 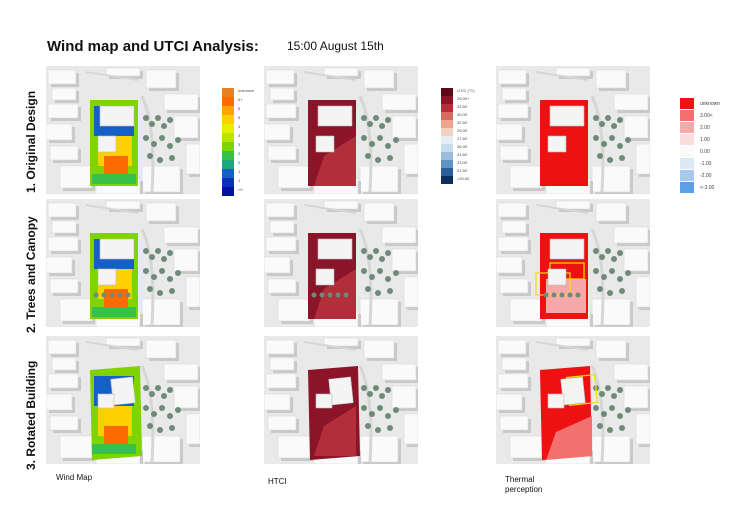 What do you see at coordinates (462, 130) in the screenshot?
I see `legend-label: 29.00` at bounding box center [462, 130].